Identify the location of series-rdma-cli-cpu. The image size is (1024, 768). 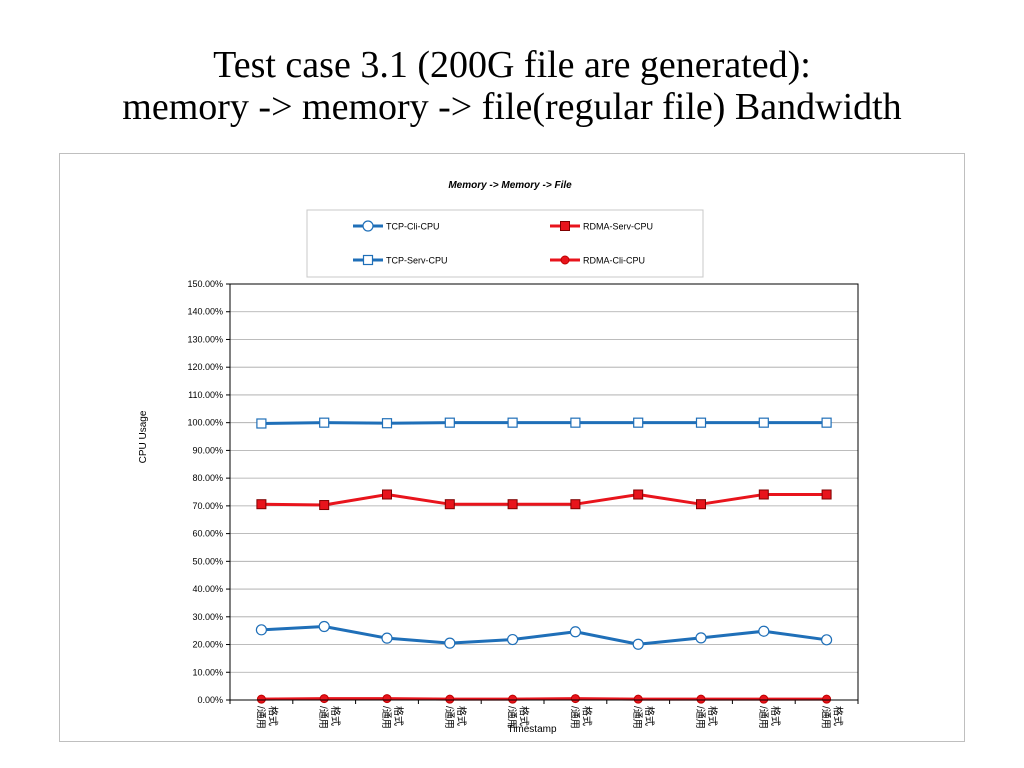
(544, 699).